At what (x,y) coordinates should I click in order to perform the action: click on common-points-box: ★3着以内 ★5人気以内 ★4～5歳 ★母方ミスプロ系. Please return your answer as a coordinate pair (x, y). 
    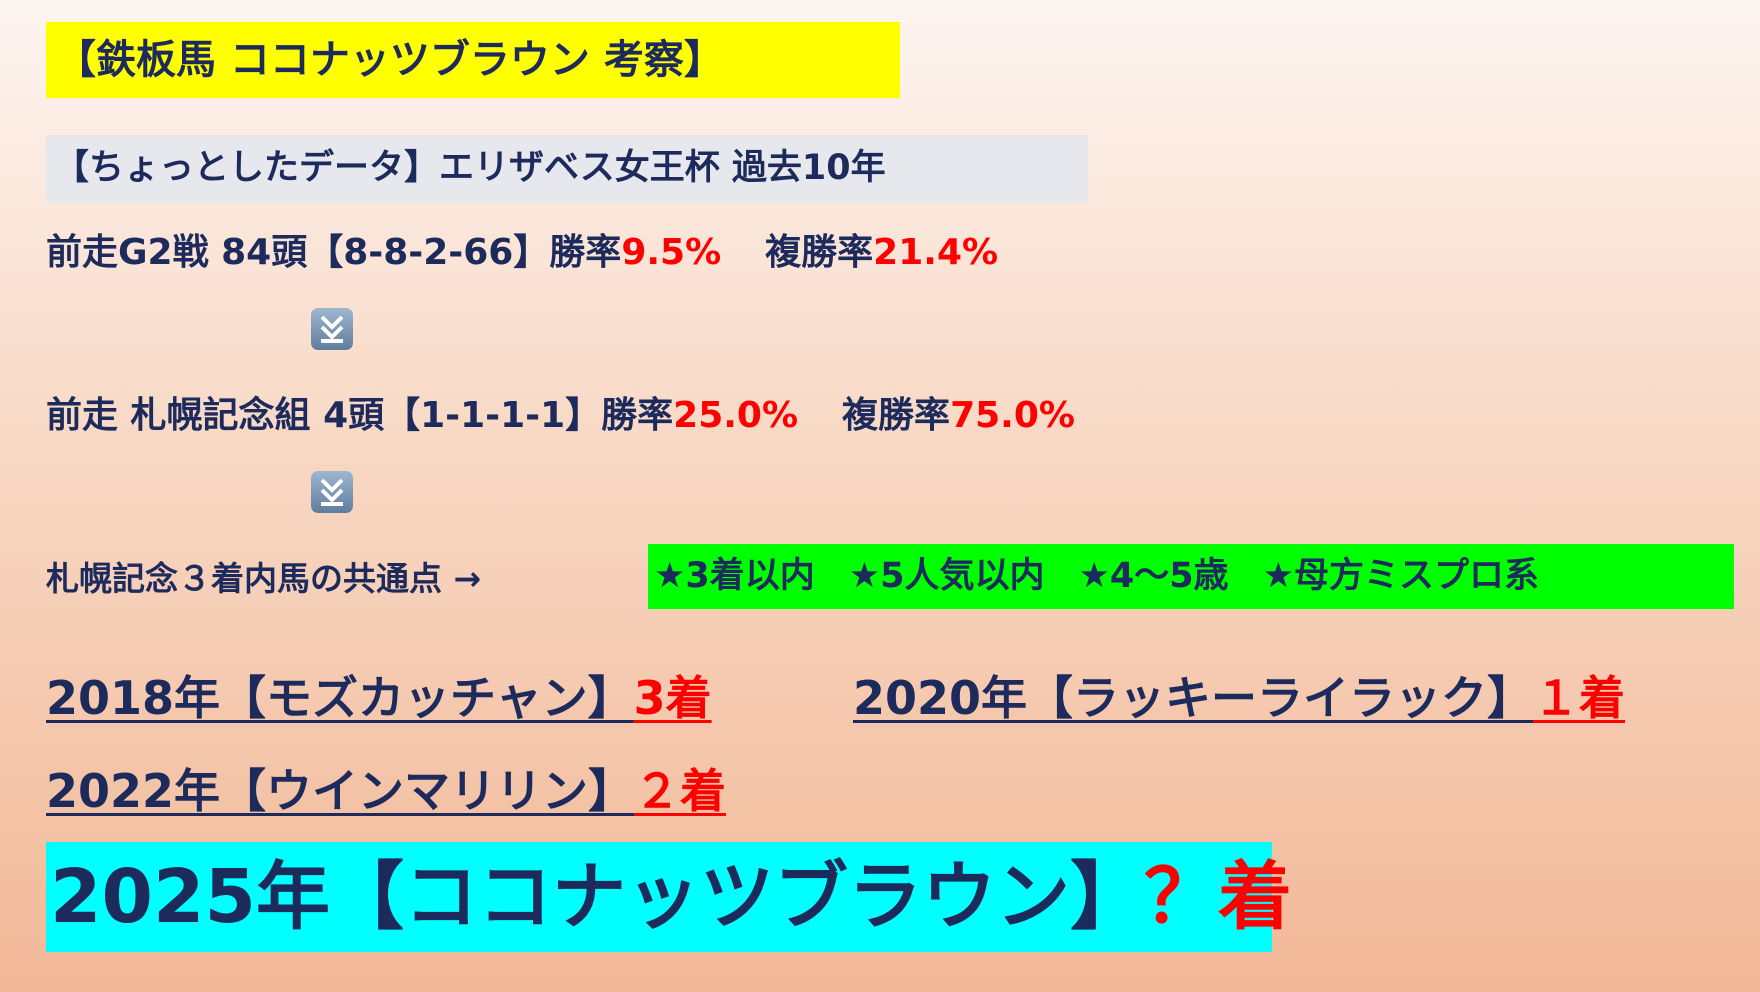
    Looking at the image, I should click on (1191, 576).